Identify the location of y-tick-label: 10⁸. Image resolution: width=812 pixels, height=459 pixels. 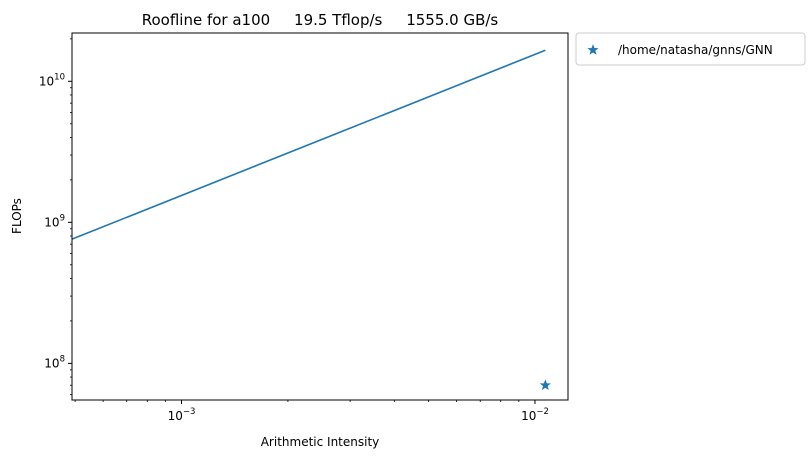
(54, 362).